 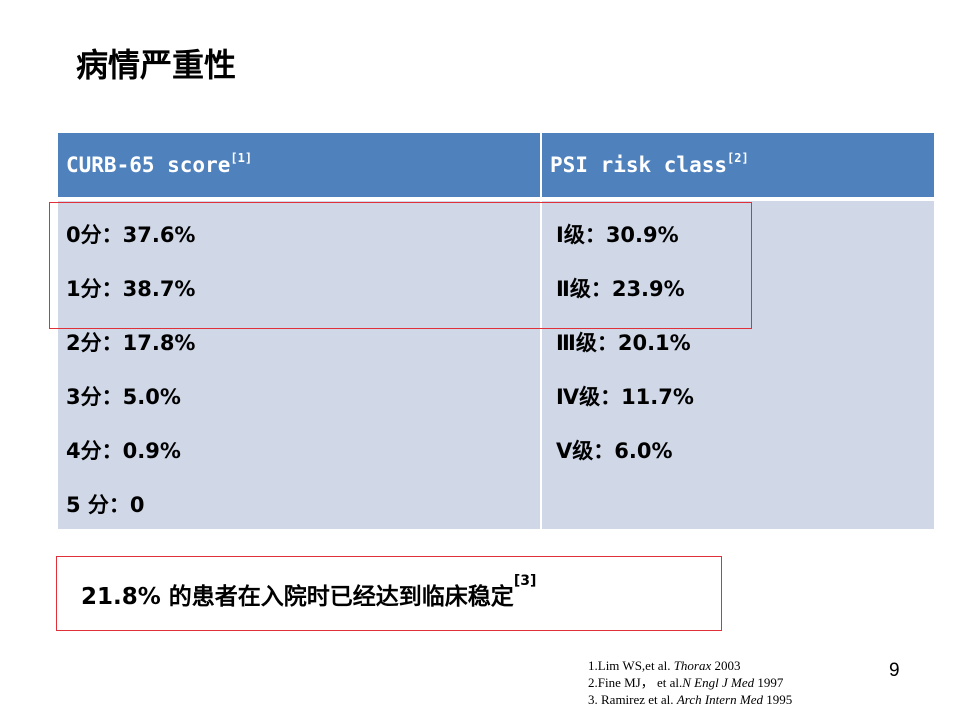 I want to click on psi-header-ref: [2], so click(x=738, y=158).